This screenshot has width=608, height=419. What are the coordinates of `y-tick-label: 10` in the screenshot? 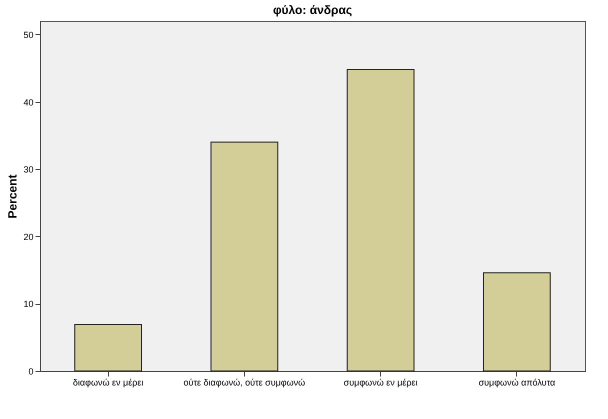 It's located at (28, 304).